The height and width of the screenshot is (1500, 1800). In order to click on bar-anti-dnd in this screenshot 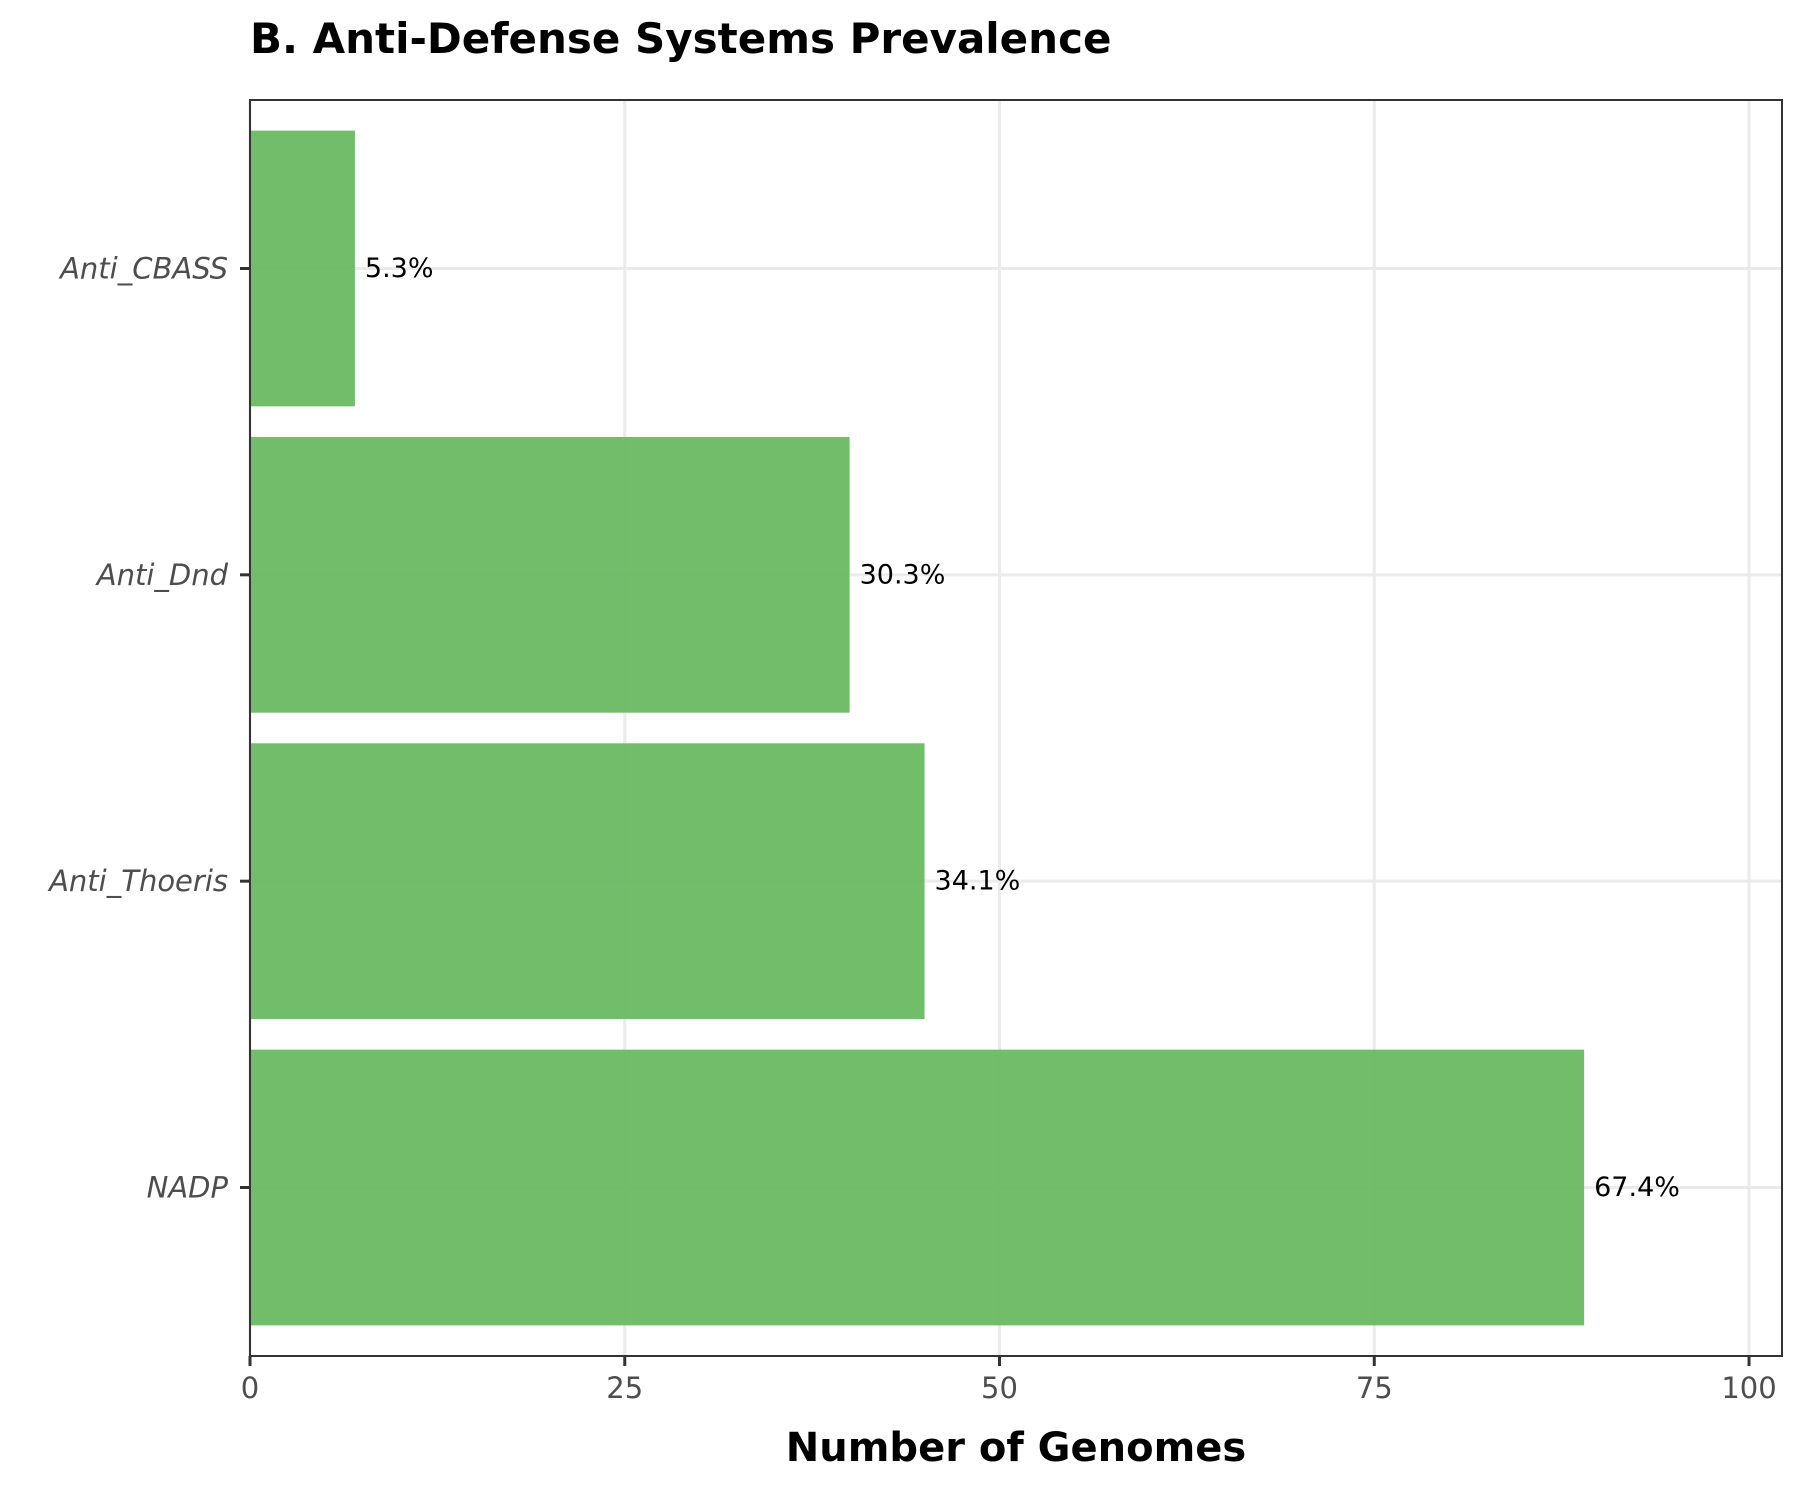, I will do `click(550, 574)`.